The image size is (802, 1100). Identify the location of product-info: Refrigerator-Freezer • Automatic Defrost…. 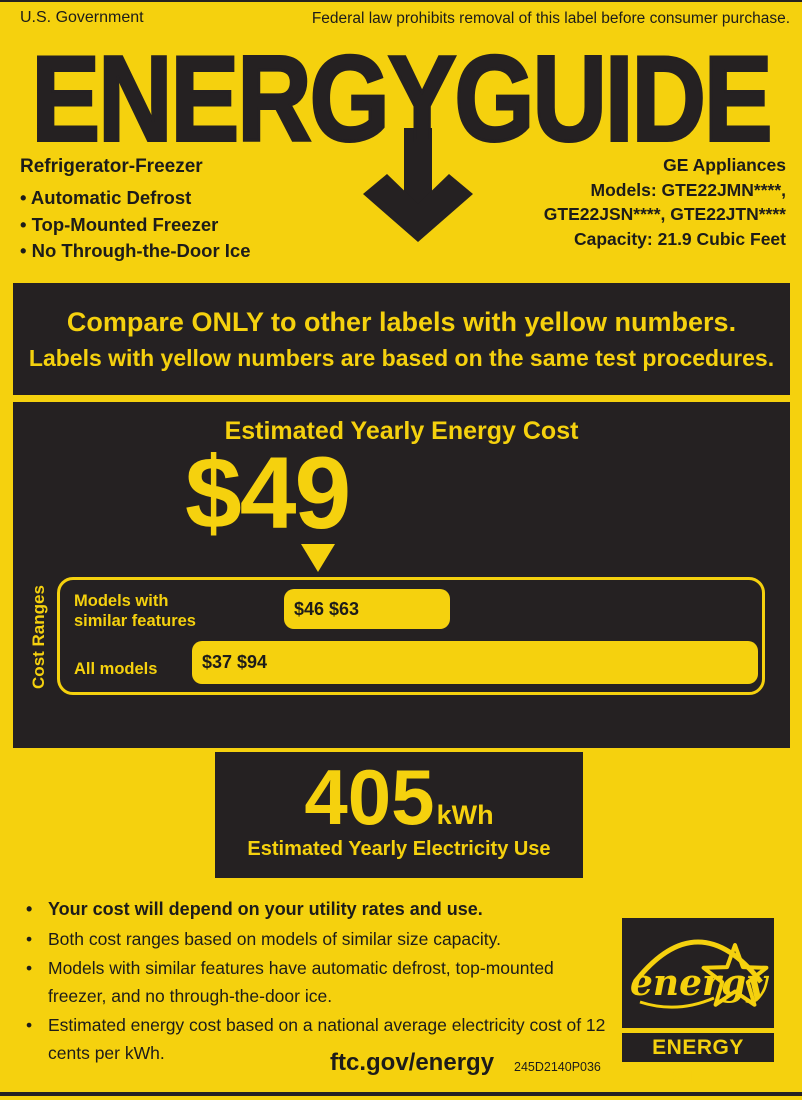
(135, 210).